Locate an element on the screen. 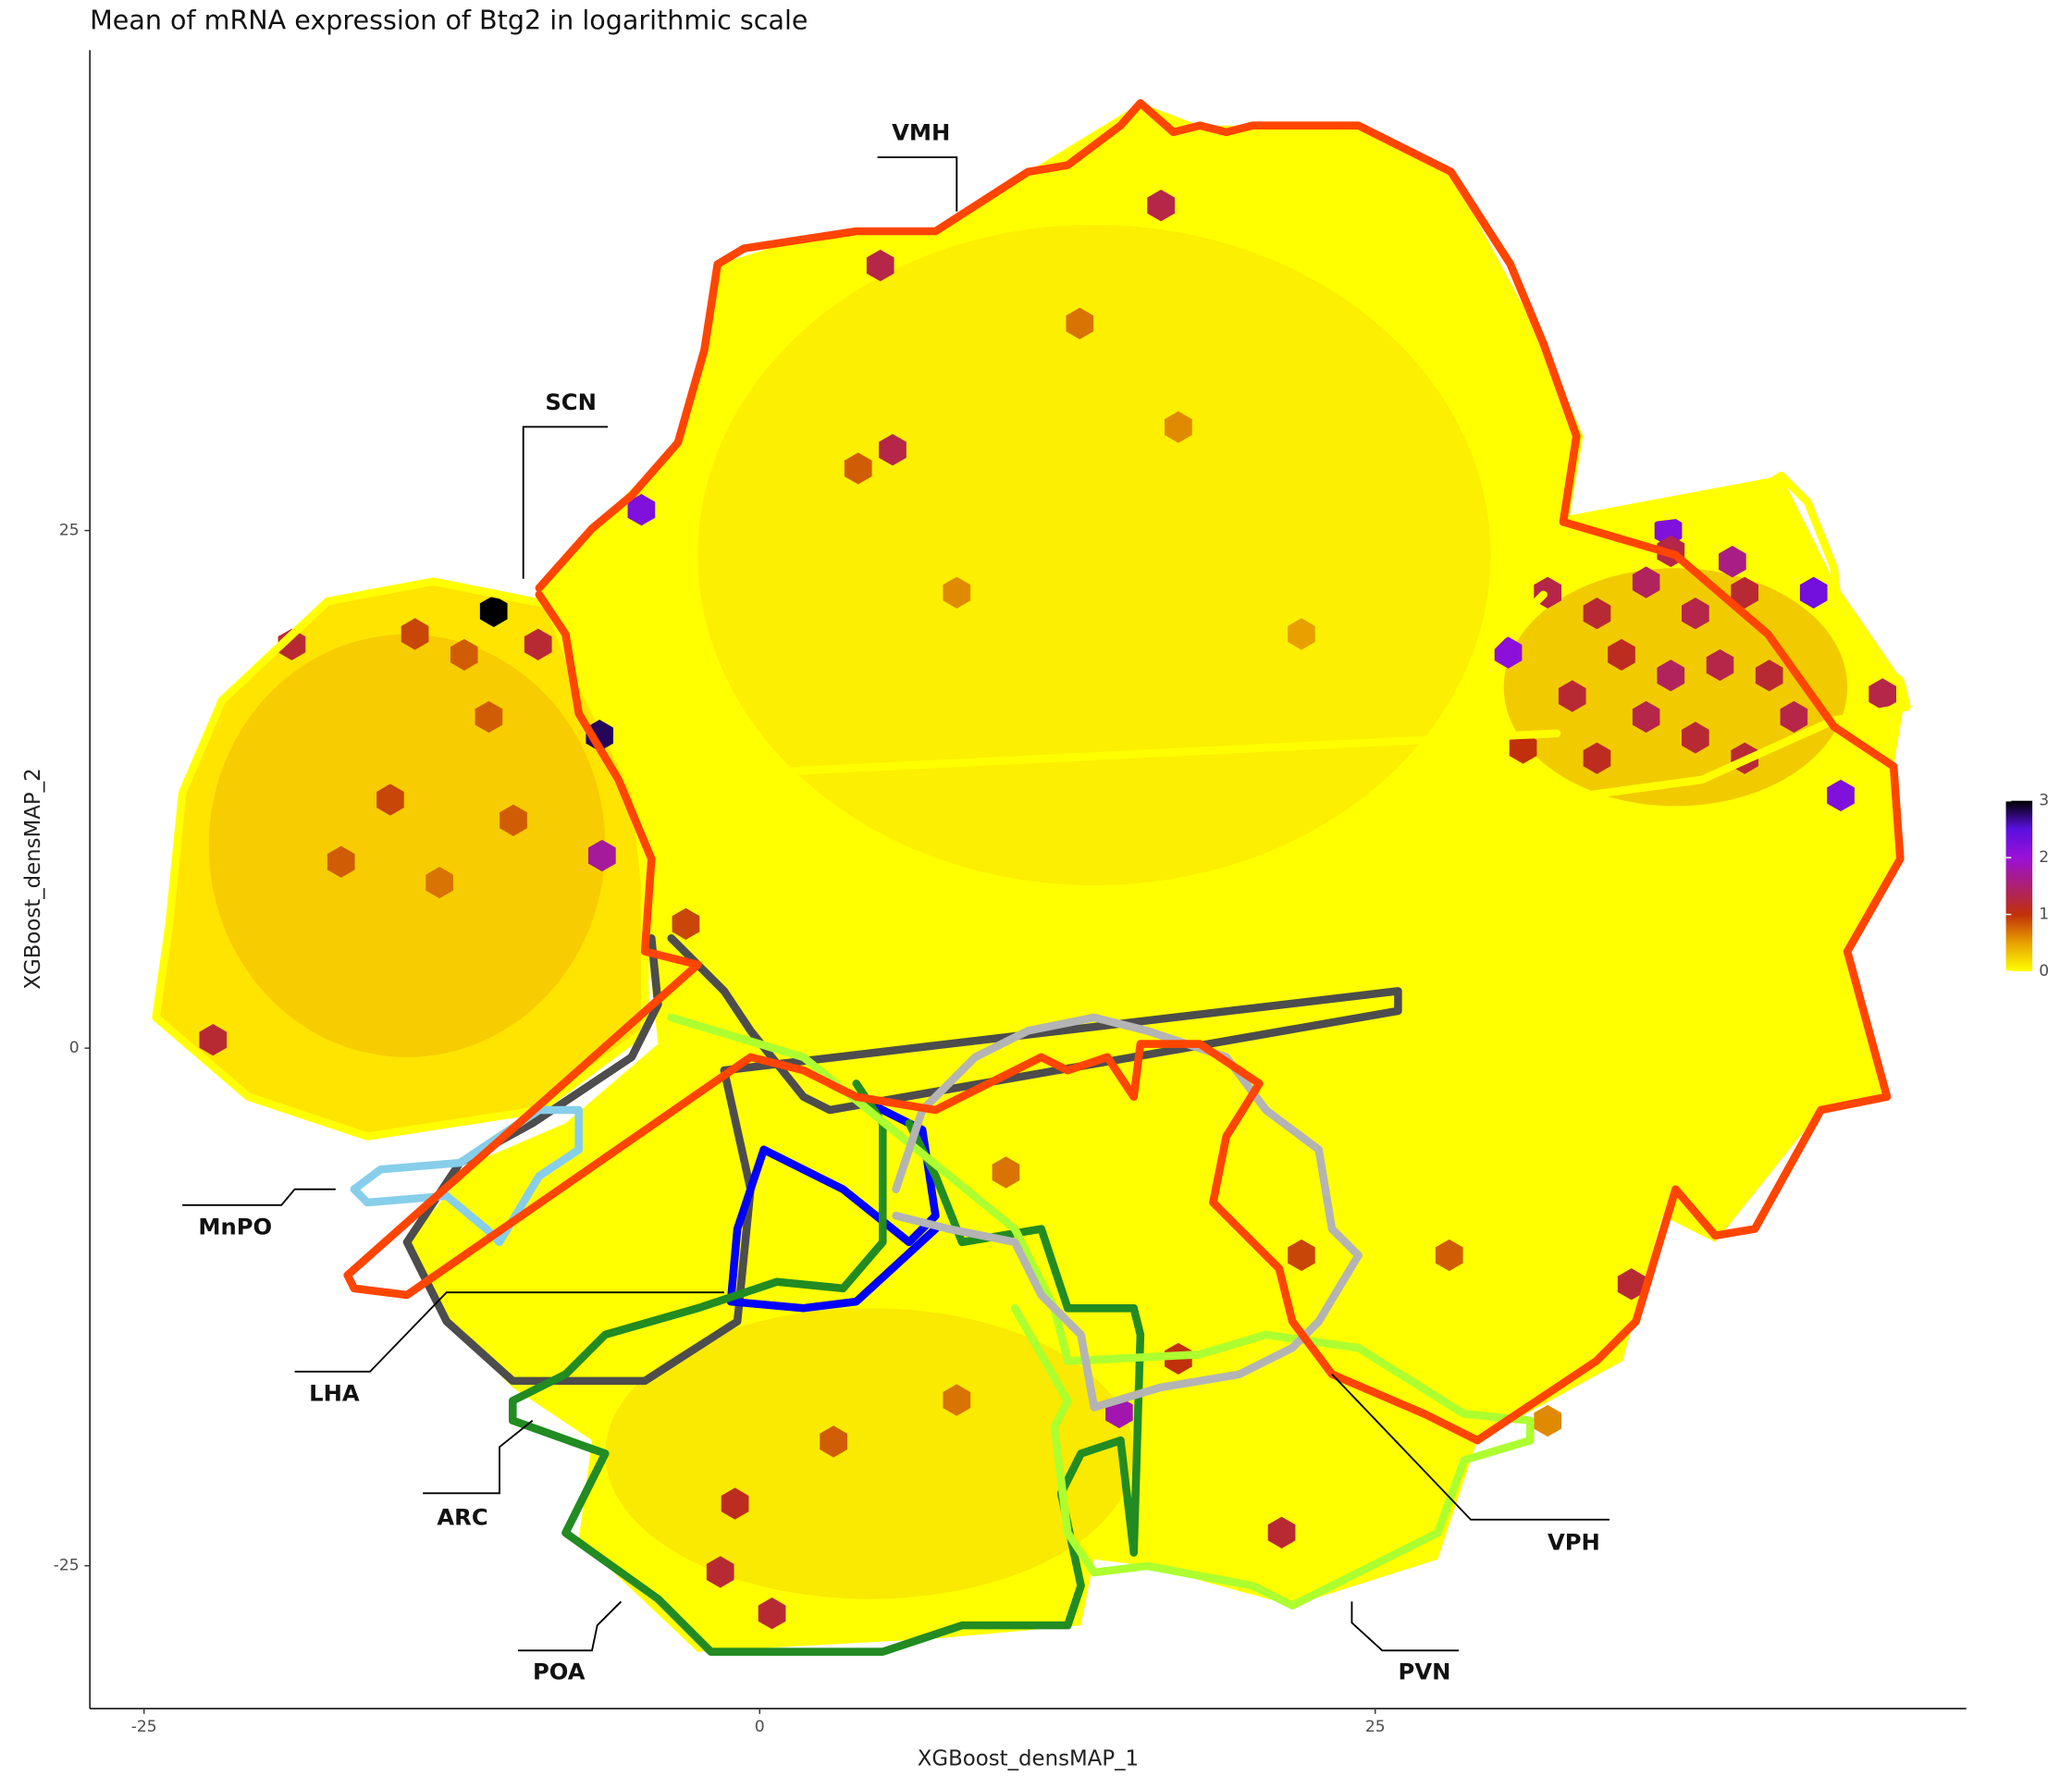 The height and width of the screenshot is (1776, 2072). region-label: LHA is located at coordinates (334, 1392).